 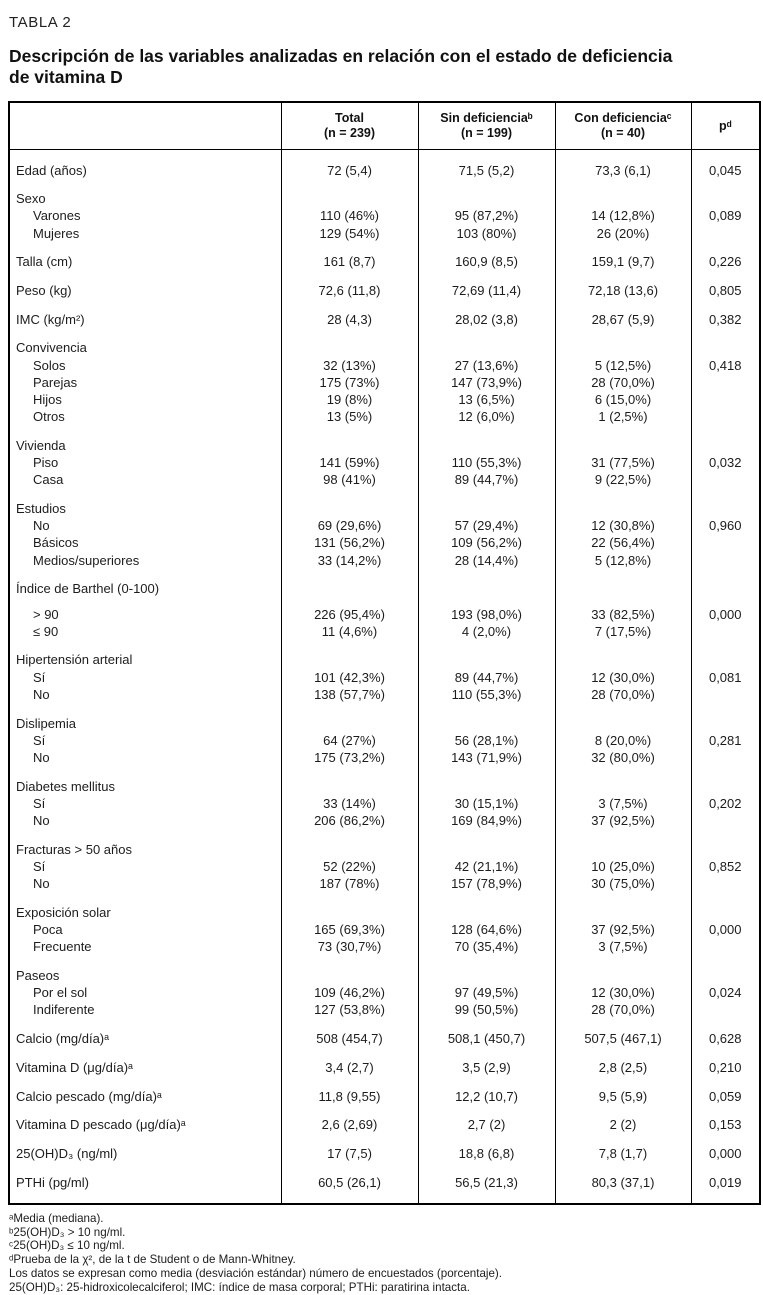 What do you see at coordinates (486, 400) in the screenshot?
I see `cell-sin-deficiencia: 13 (6,5%)` at bounding box center [486, 400].